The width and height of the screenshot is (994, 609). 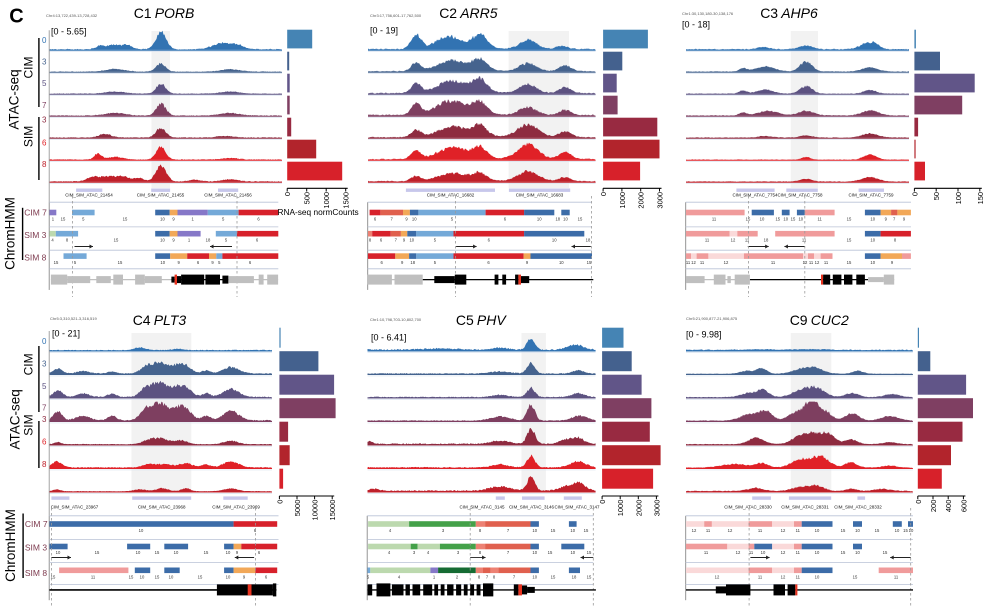 I want to click on svg-text: CIM, so click(x=29, y=68).